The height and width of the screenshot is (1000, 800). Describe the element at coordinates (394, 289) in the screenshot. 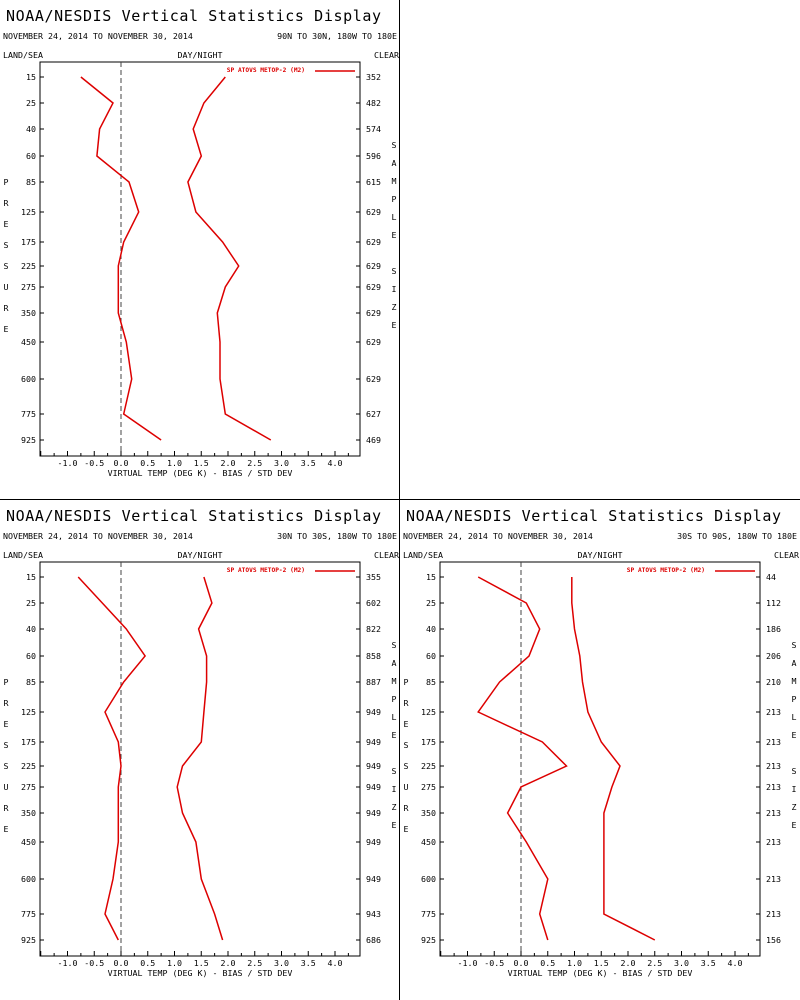

I see `sample-size-axis-letter: I` at that location.